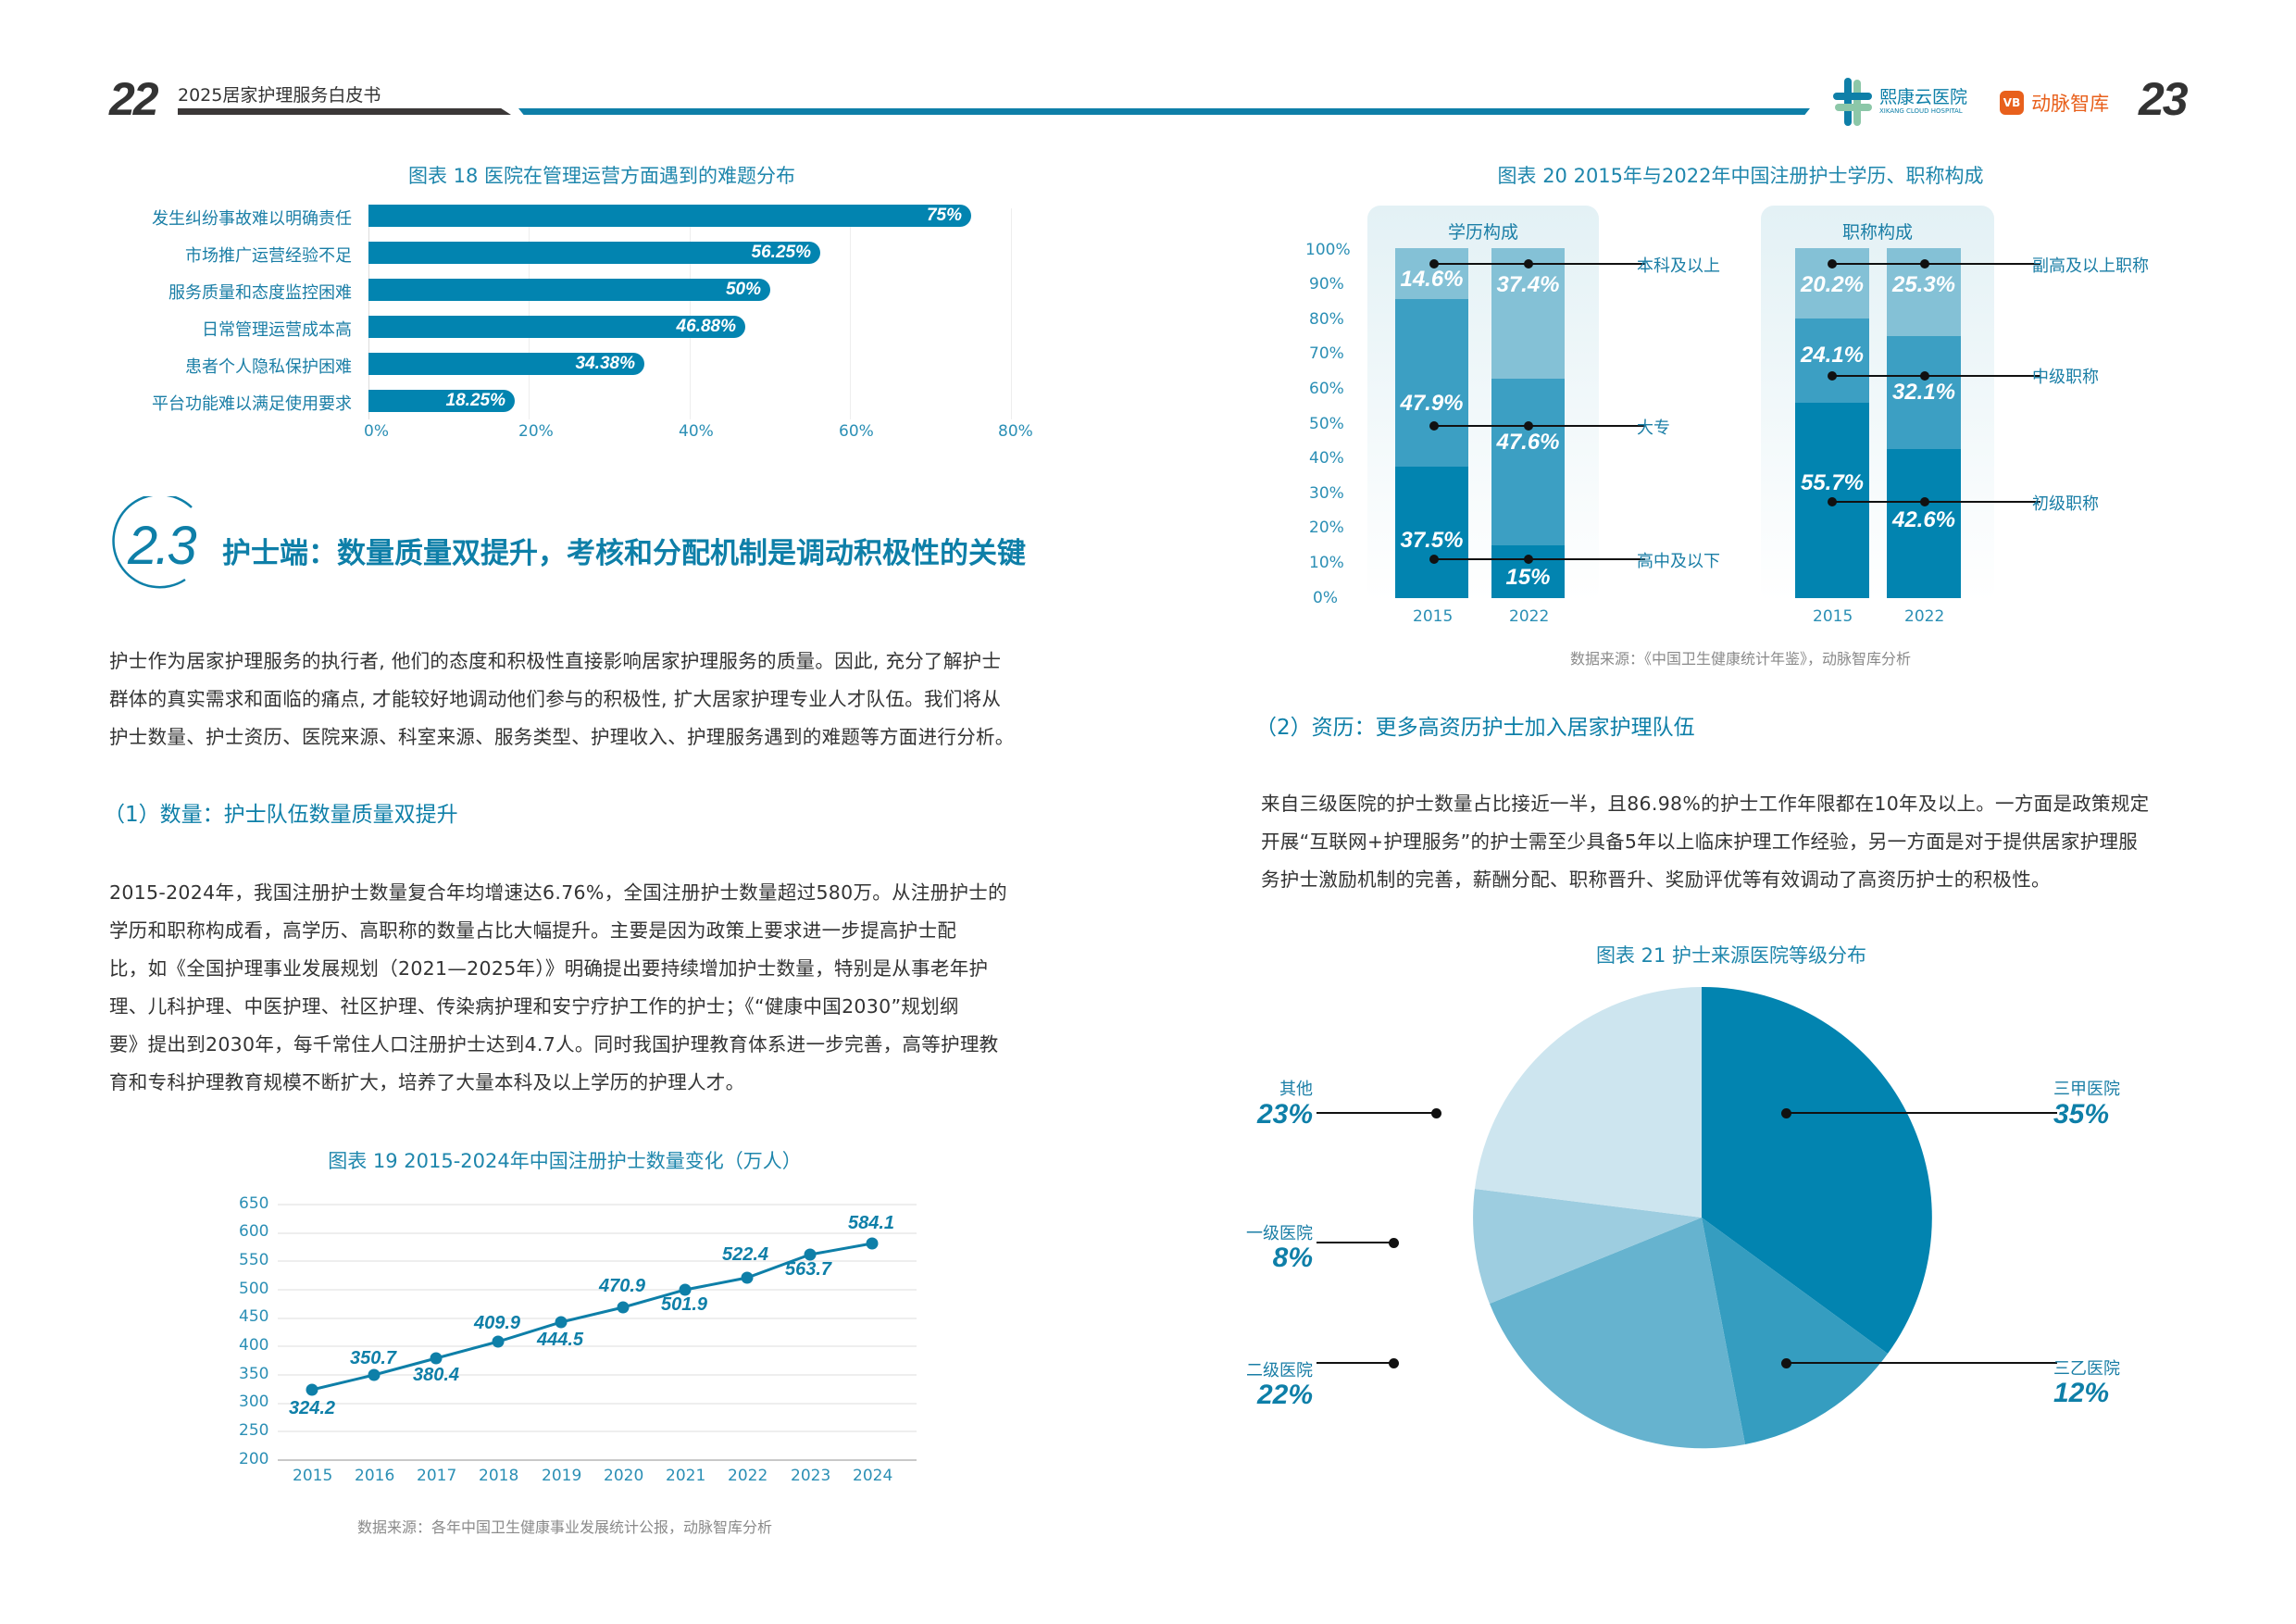 The image size is (2296, 1624). Describe the element at coordinates (1292, 1258) in the screenshot. I see `pie-value-yiji: 8%` at that location.